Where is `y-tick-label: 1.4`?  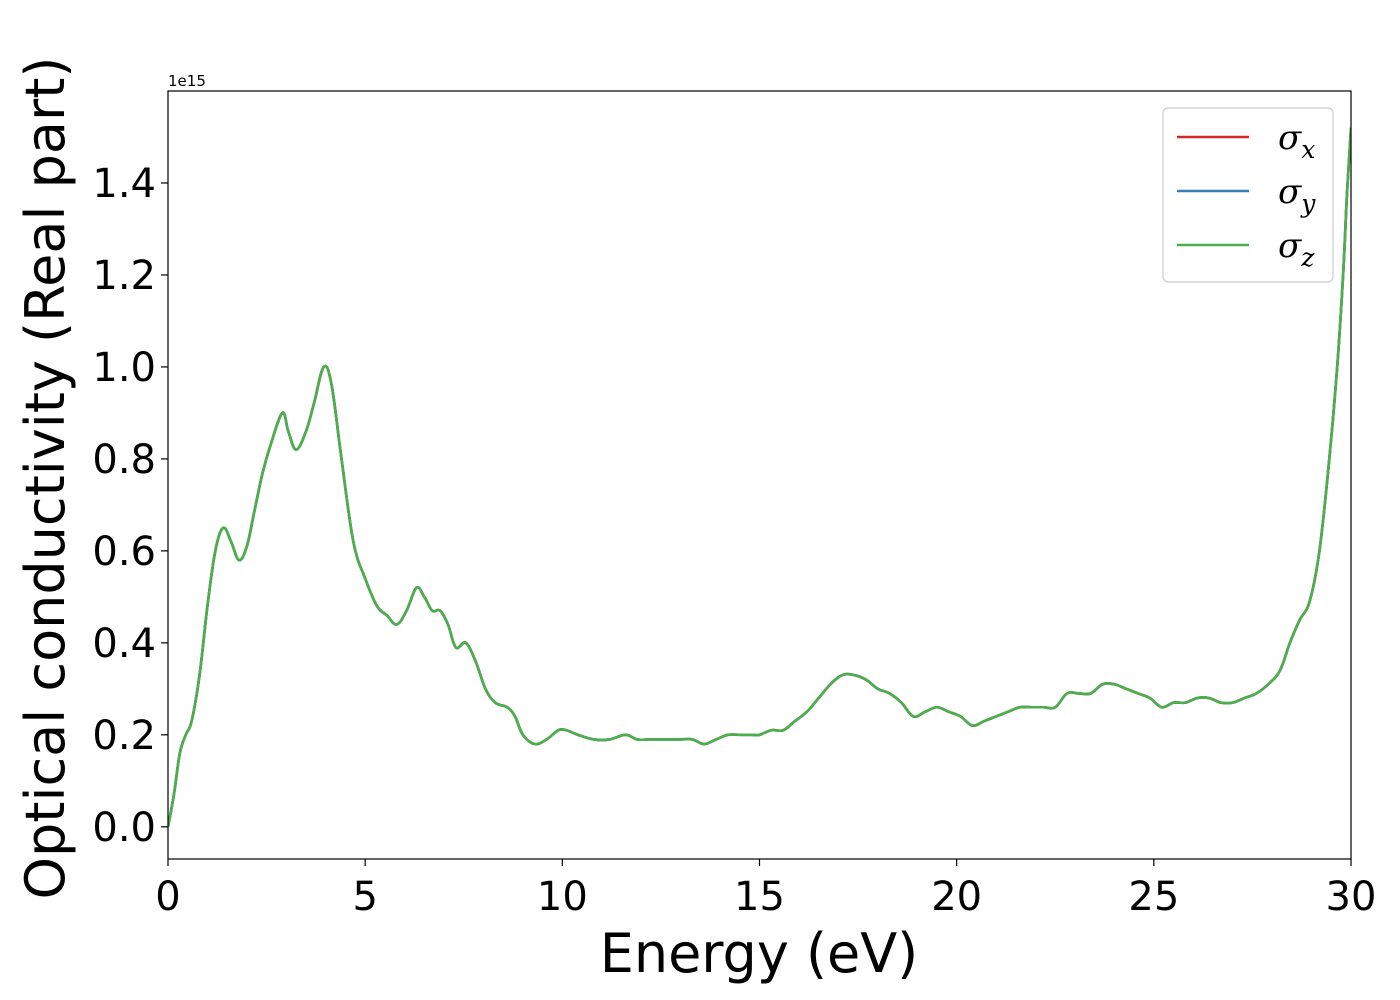
y-tick-label: 1.4 is located at coordinates (124, 184).